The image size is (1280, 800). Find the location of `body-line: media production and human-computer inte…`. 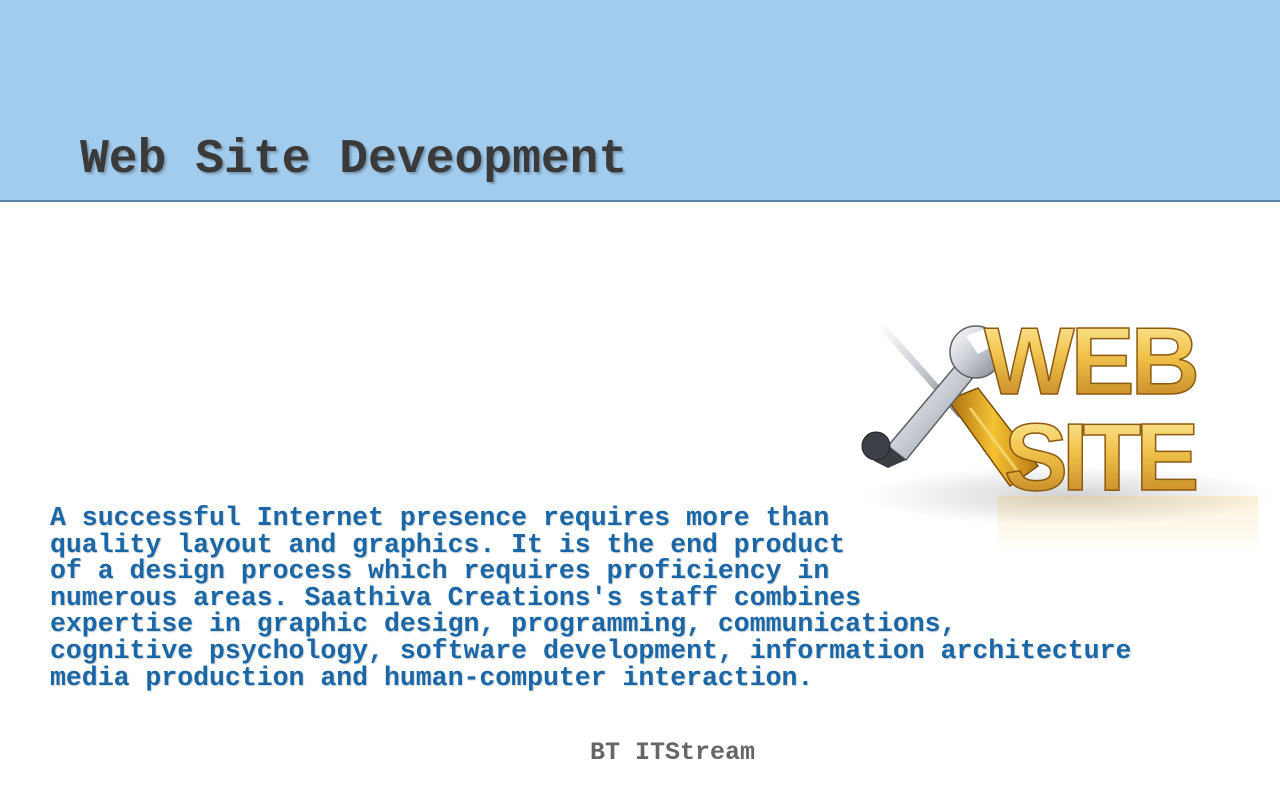

body-line: media production and human-computer inte… is located at coordinates (432, 677).